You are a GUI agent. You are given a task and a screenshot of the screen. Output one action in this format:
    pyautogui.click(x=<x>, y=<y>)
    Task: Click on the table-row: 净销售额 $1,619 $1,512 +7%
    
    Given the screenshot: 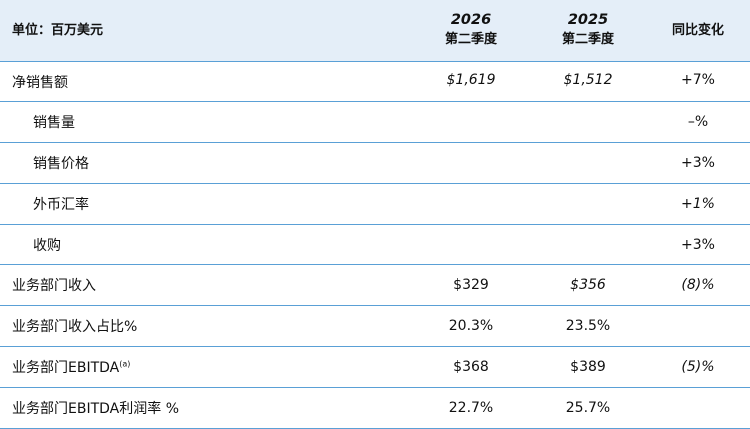 What is the action you would take?
    pyautogui.click(x=375, y=82)
    